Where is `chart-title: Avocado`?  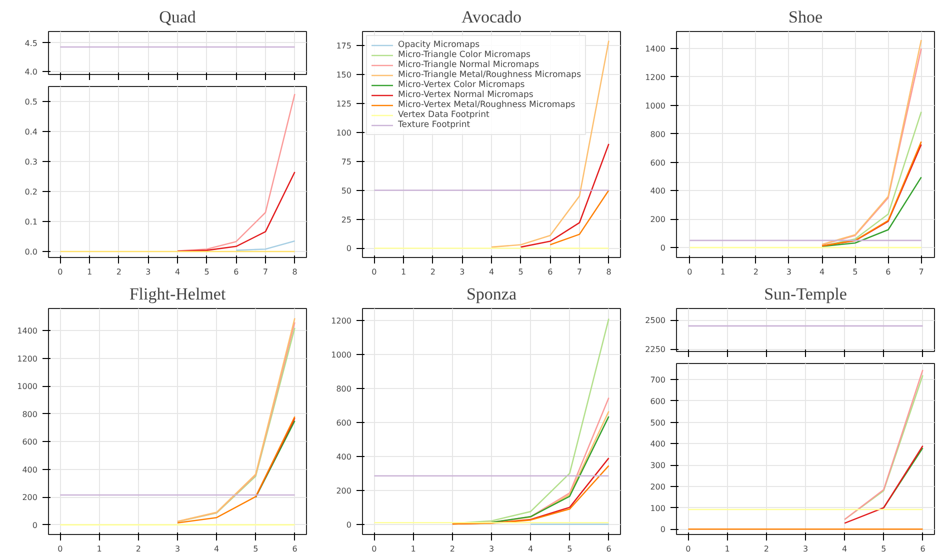
chart-title: Avocado is located at coordinates (491, 17).